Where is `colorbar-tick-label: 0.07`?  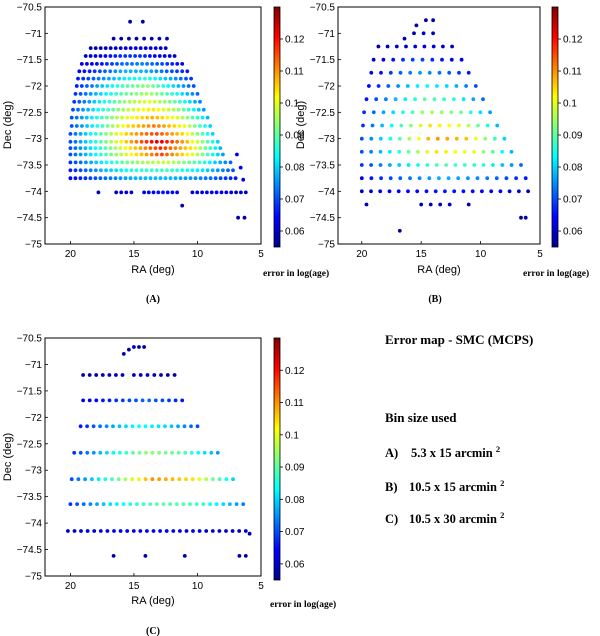
colorbar-tick-label: 0.07 is located at coordinates (295, 532).